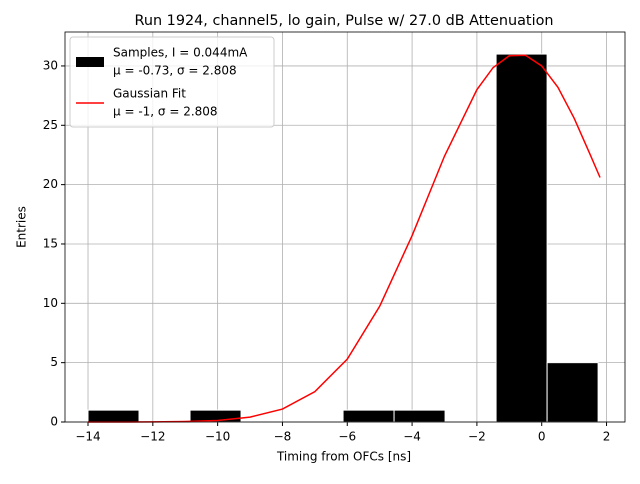  I want to click on y-tick-label: 0, so click(54, 422).